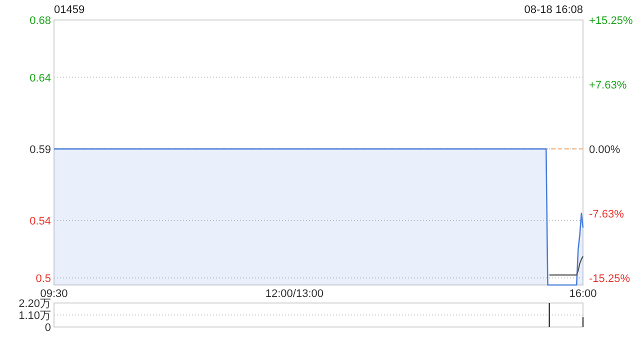  What do you see at coordinates (606, 214) in the screenshot?
I see `y2-tick-label: -7.63%` at bounding box center [606, 214].